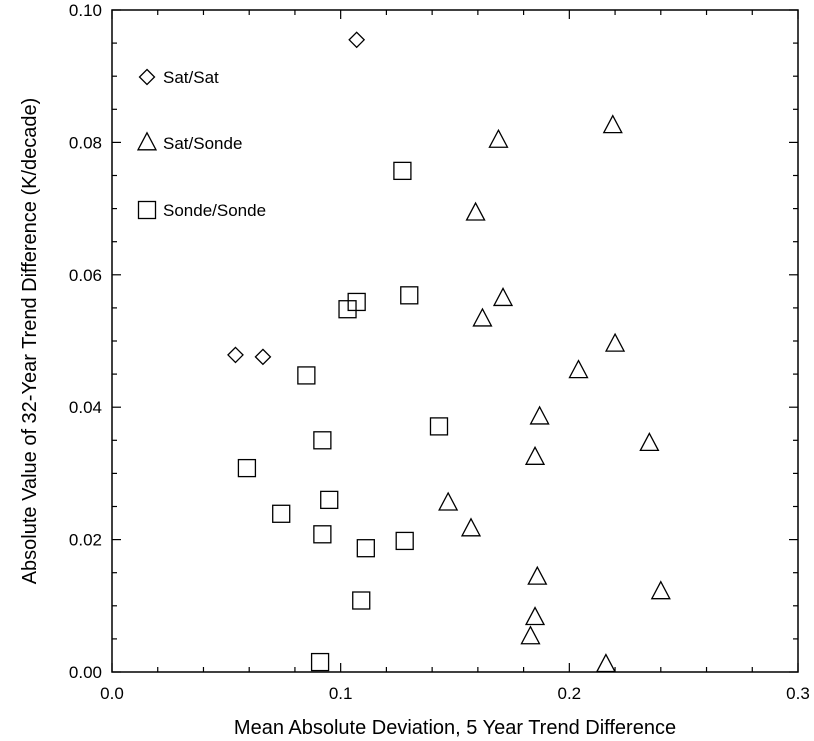  I want to click on y-tick-label: 0.10, so click(85, 10).